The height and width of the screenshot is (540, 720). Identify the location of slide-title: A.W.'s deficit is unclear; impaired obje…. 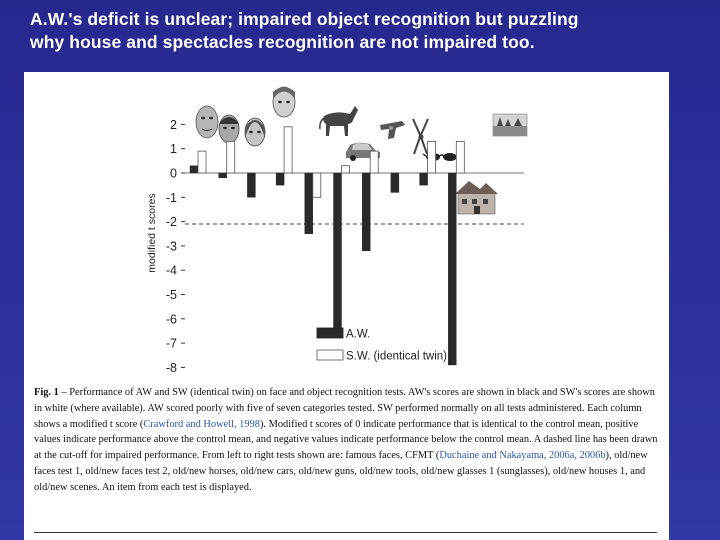
(365, 31).